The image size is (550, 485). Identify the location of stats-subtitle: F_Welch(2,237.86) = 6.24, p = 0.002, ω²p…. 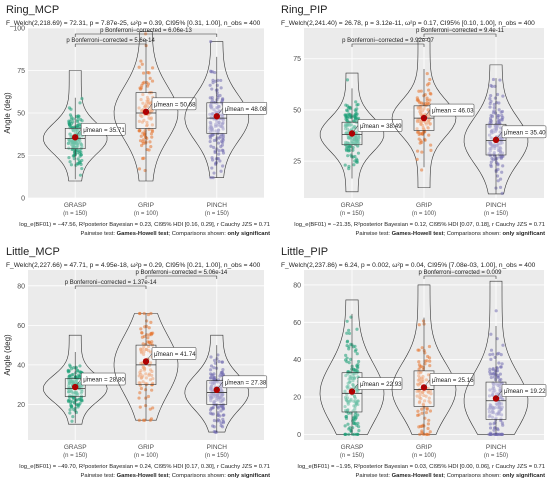
(408, 265).